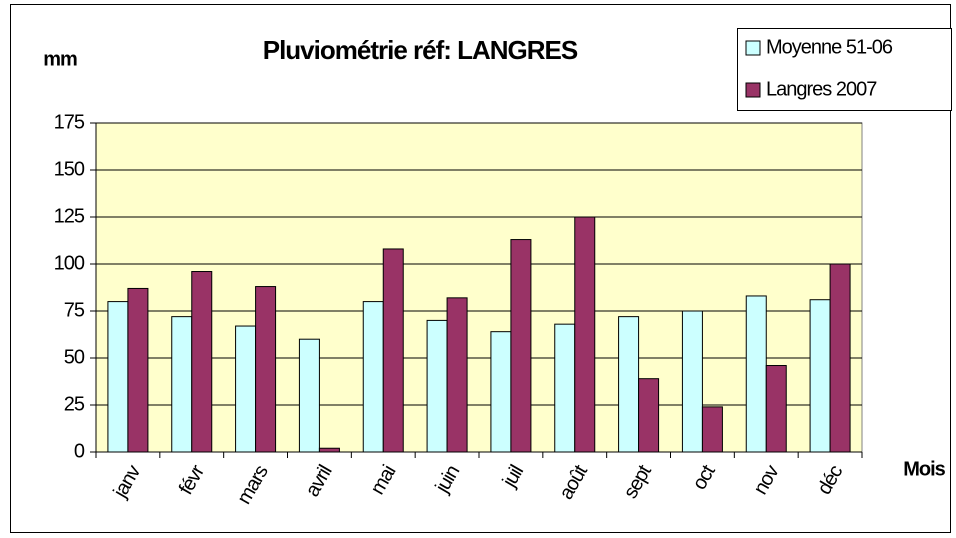  Describe the element at coordinates (74, 357) in the screenshot. I see `y-tick-label: 50` at that location.